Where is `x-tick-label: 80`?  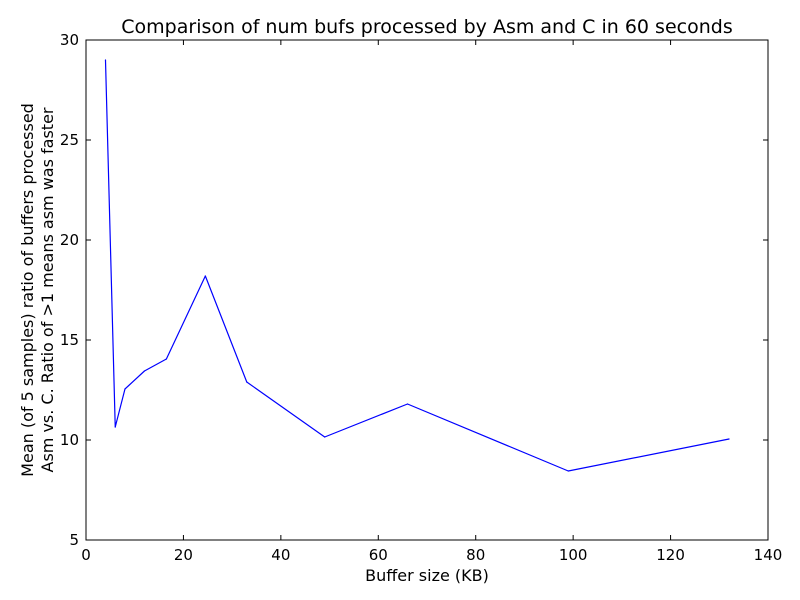 x-tick-label: 80 is located at coordinates (475, 555).